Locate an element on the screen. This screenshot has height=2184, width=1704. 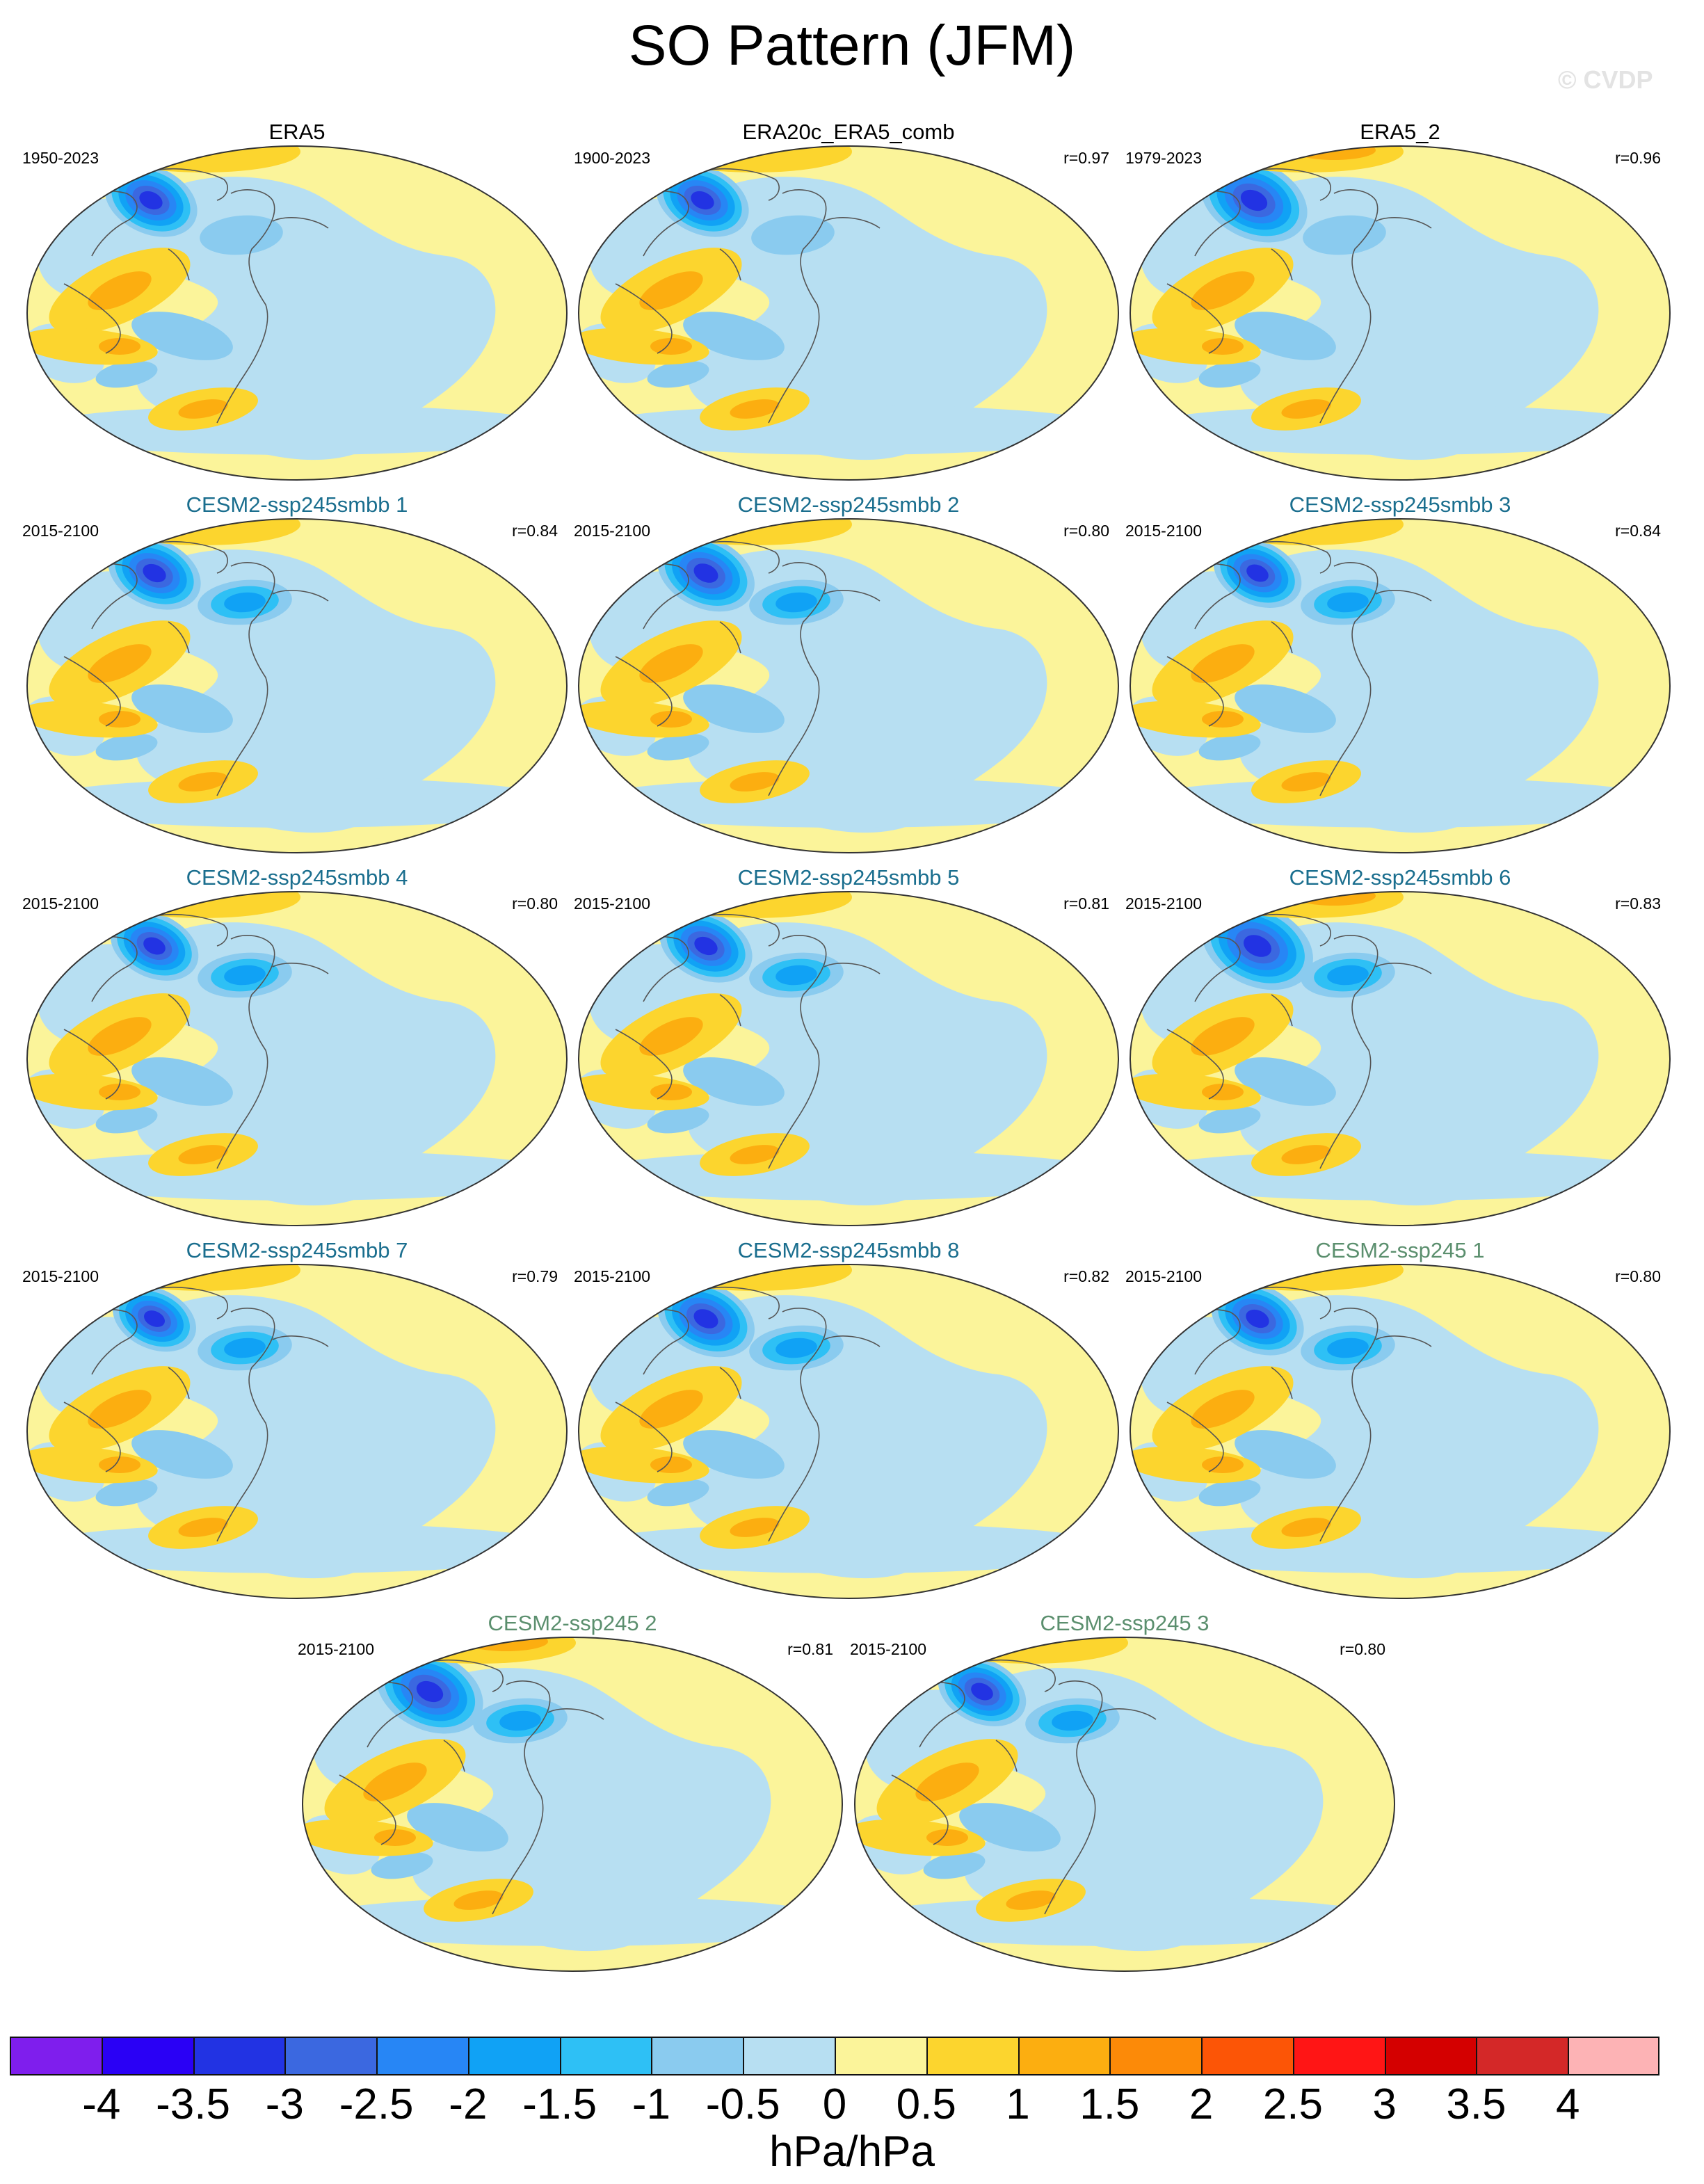
map-panel: ERA5_2 1979-2023 r=0.96 is located at coordinates (1400, 300).